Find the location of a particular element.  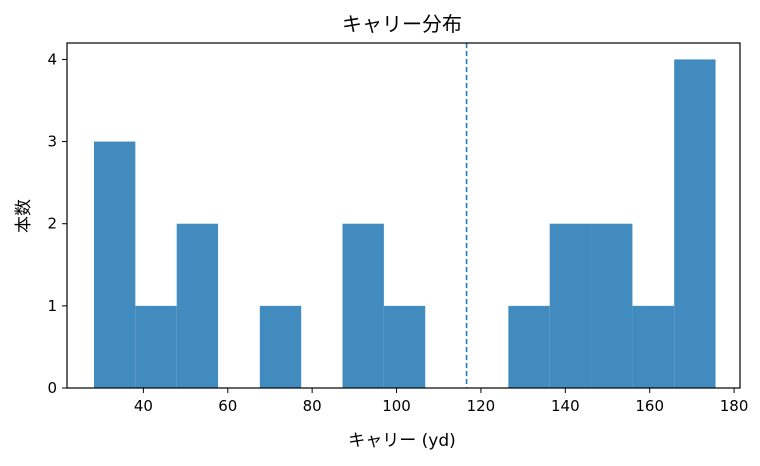

x-axis-label: キャリー (yd) is located at coordinates (402, 441).